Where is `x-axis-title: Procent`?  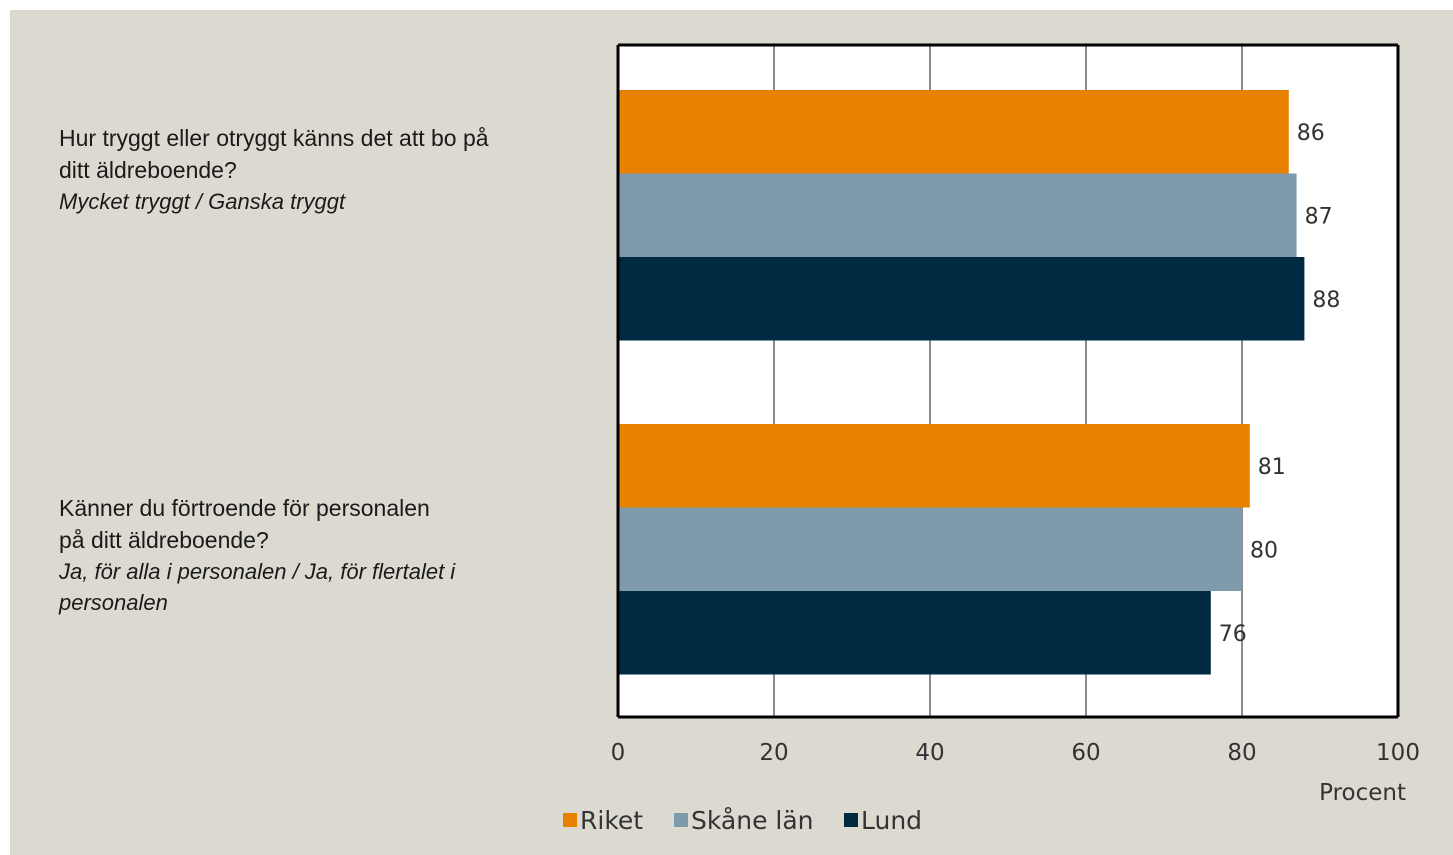
x-axis-title: Procent is located at coordinates (1362, 793).